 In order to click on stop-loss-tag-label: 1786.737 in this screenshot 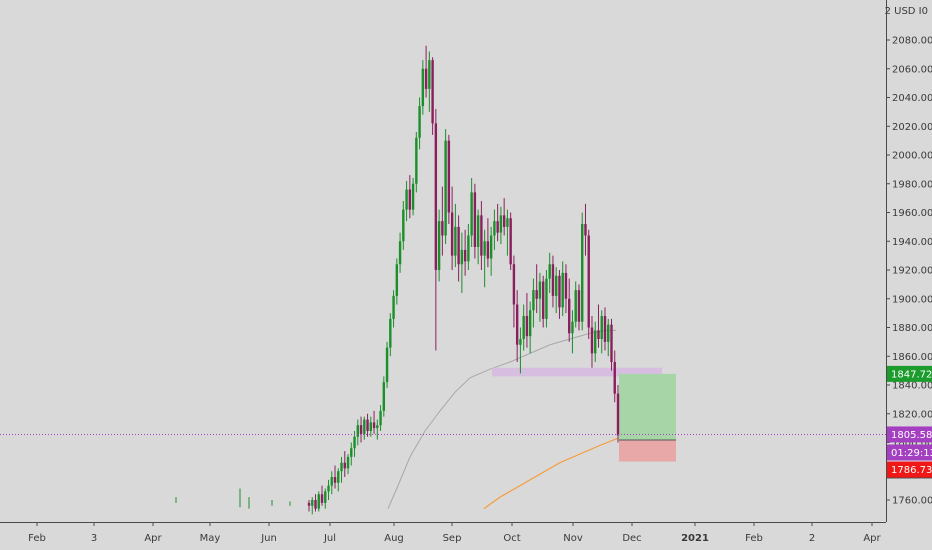, I will do `click(911, 470)`.